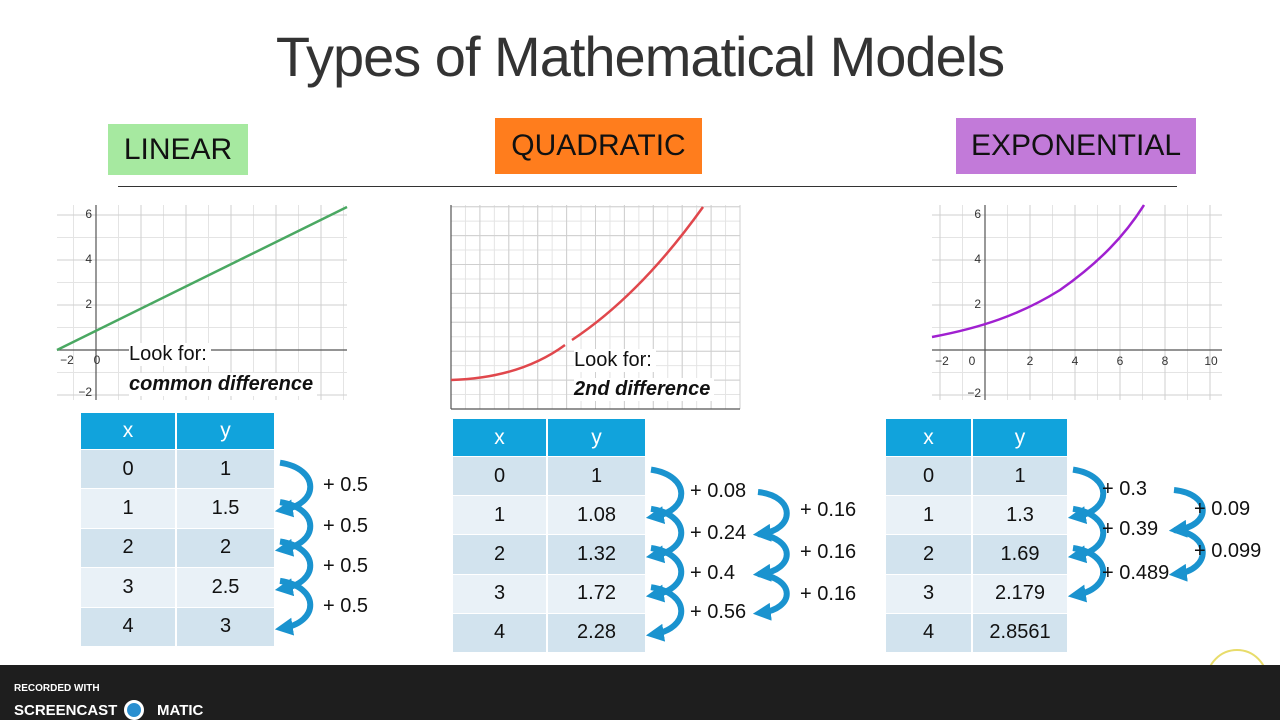 The width and height of the screenshot is (1280, 720). What do you see at coordinates (1030, 361) in the screenshot?
I see `x-tick-label: 2` at bounding box center [1030, 361].